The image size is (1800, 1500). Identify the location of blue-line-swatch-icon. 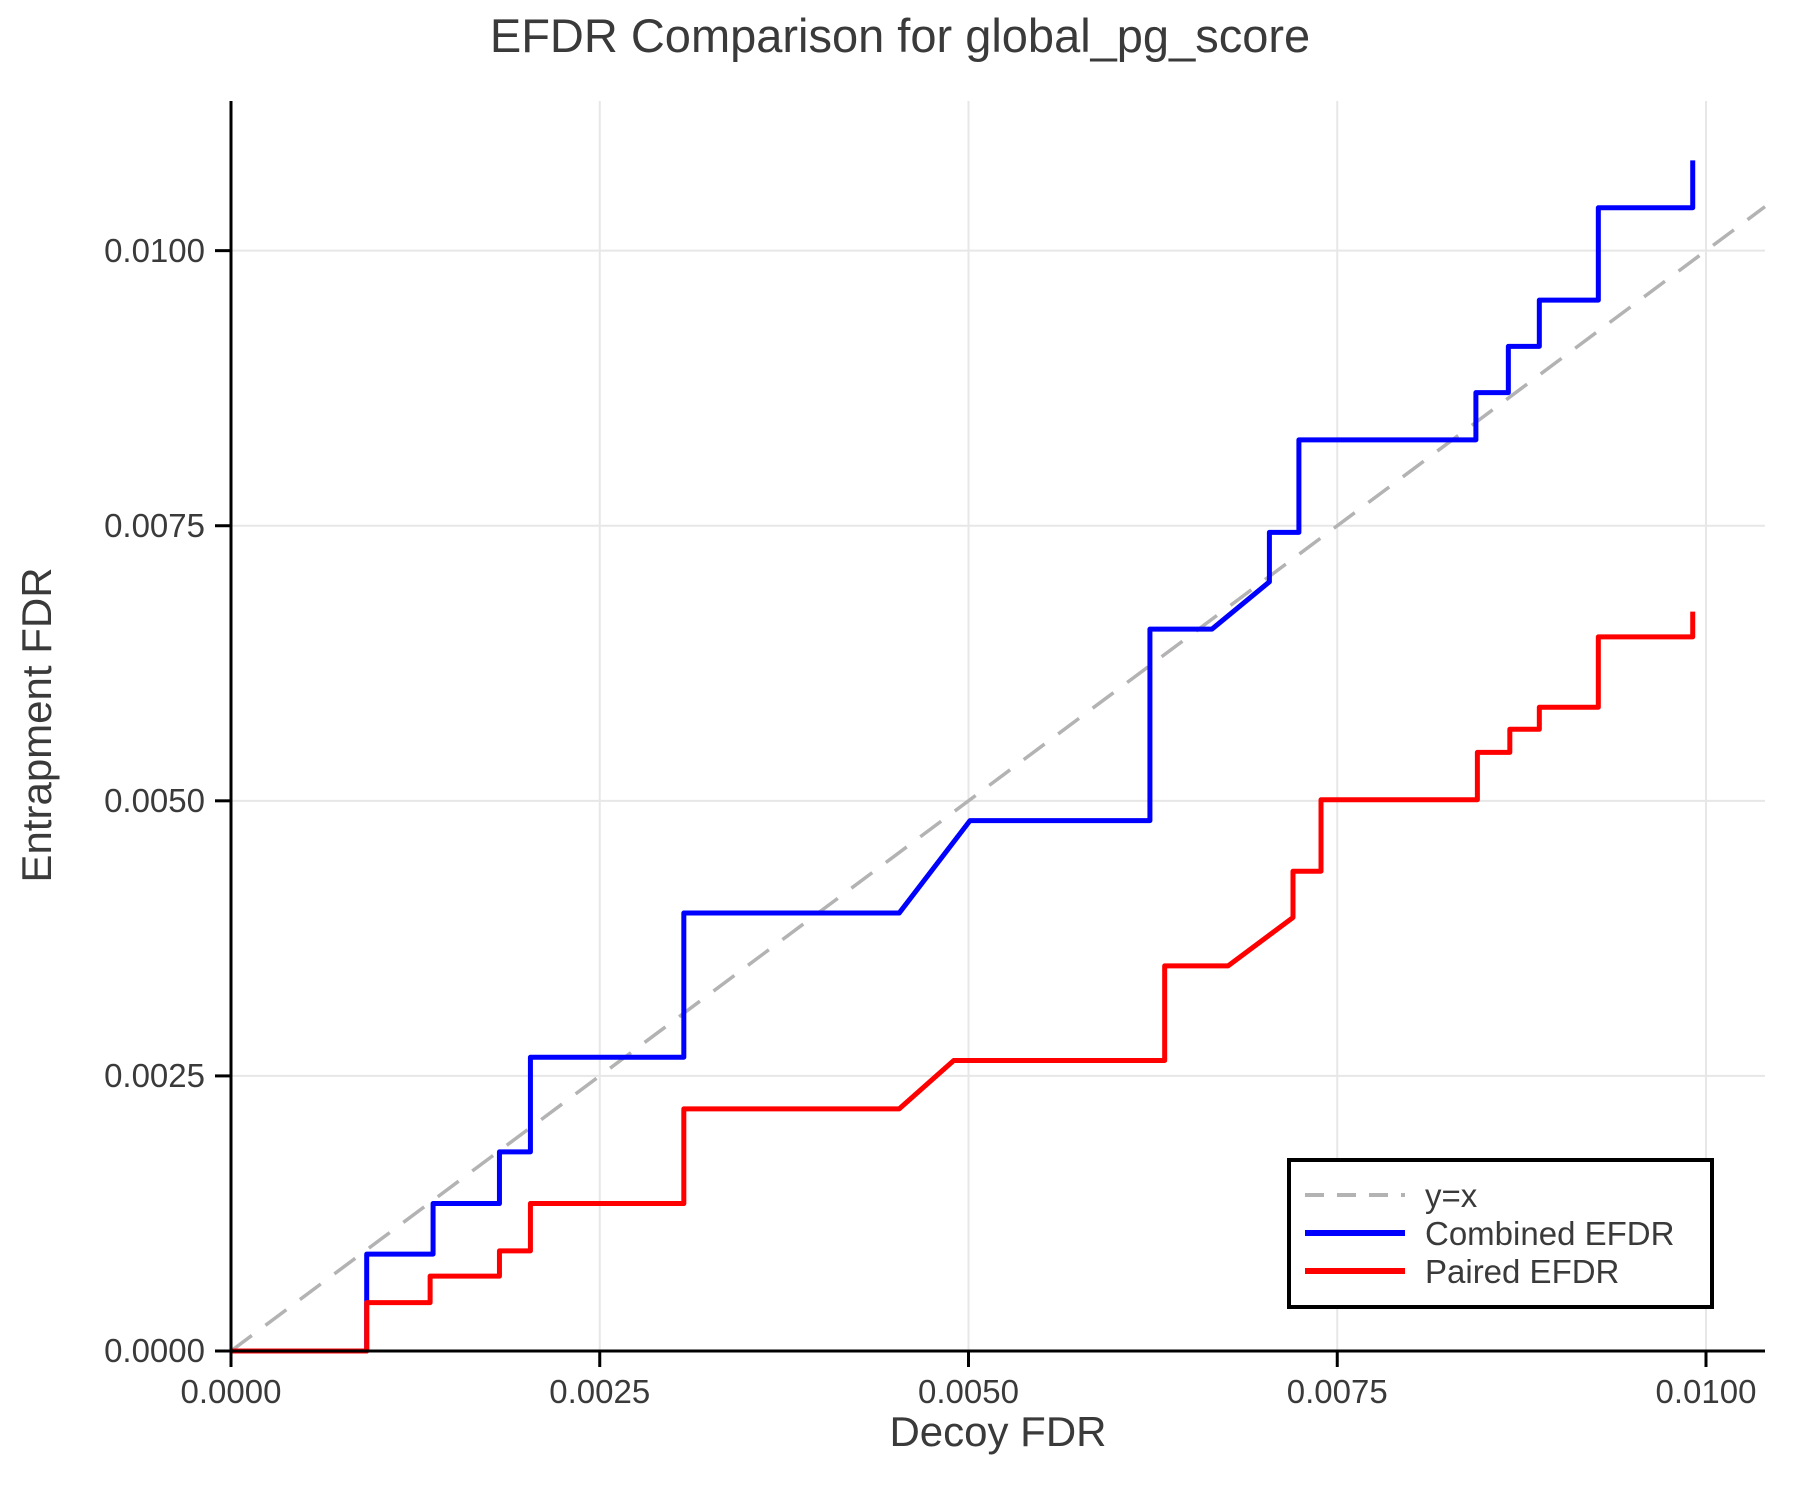
(1355, 1233).